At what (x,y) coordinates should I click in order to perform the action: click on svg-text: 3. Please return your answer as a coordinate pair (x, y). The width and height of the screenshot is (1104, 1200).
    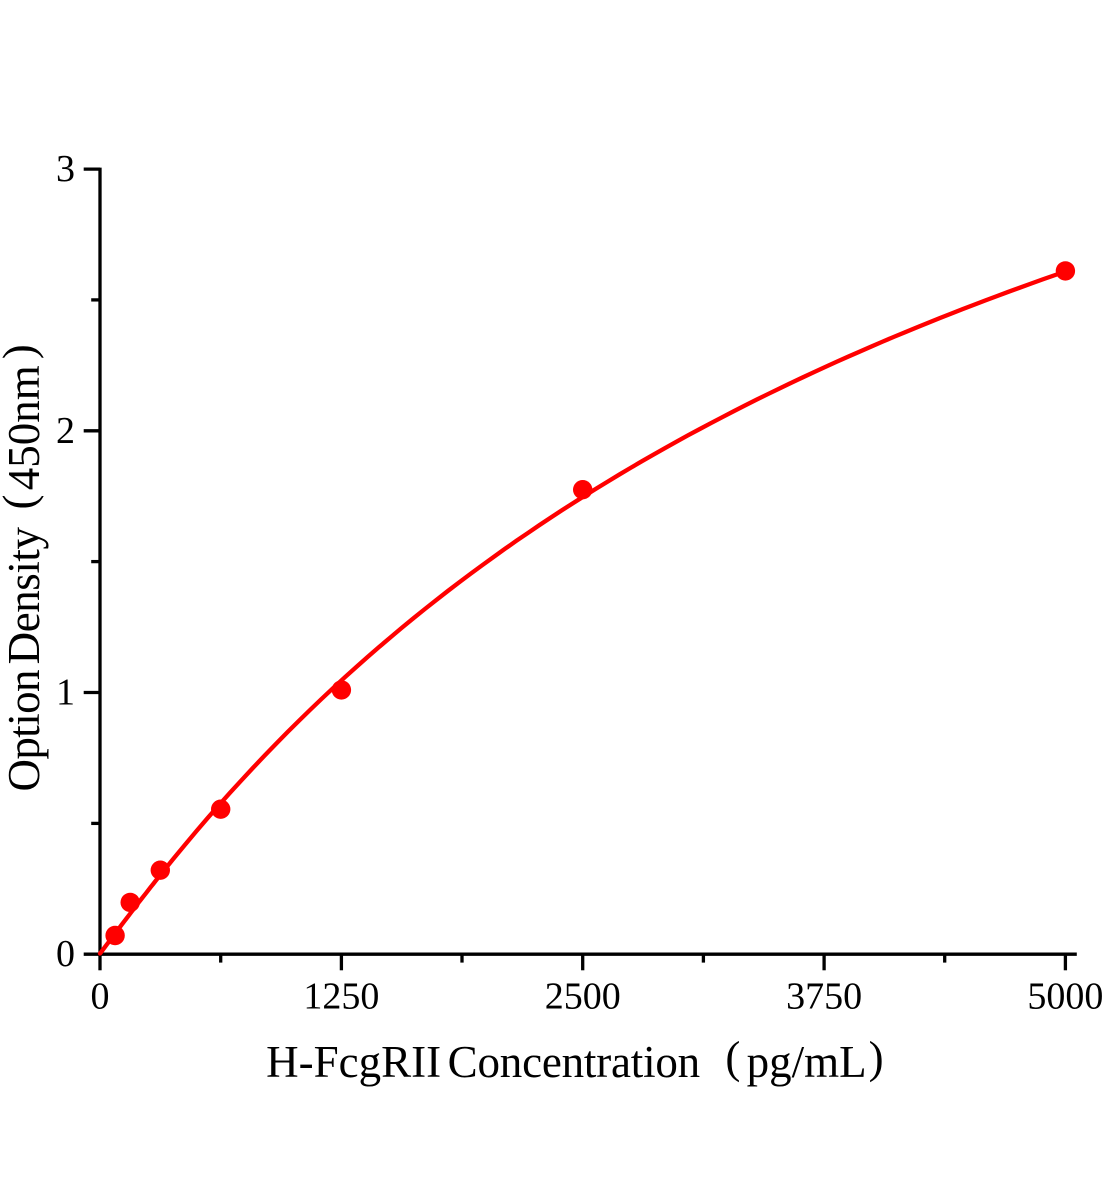
    Looking at the image, I should click on (65, 169).